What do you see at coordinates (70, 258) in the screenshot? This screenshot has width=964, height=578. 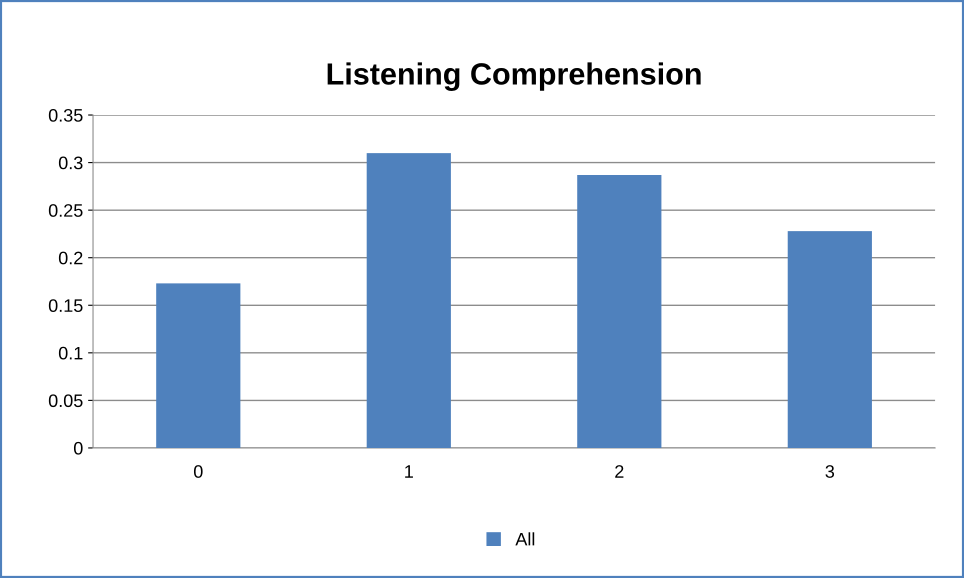 I see `y-tick-label: 0.2` at bounding box center [70, 258].